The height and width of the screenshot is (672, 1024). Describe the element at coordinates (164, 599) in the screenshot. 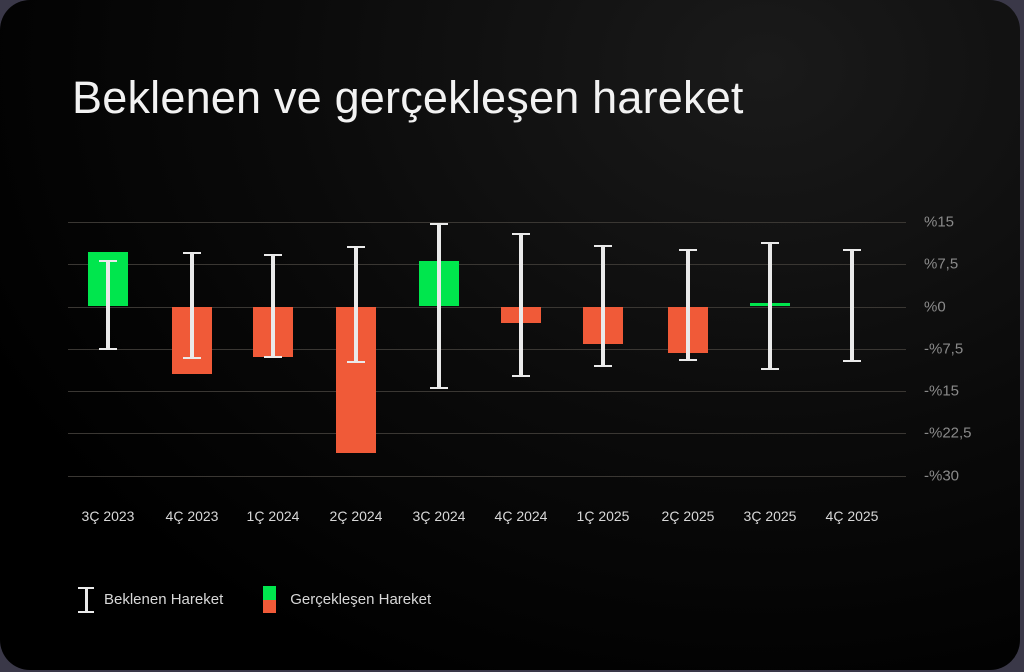

I see `legend-label-expected: Beklenen Hareket` at that location.